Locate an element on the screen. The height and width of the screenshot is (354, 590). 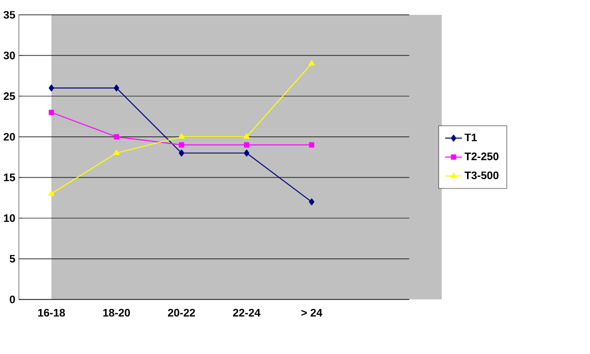
legend-label: T2-250 is located at coordinates (481, 156).